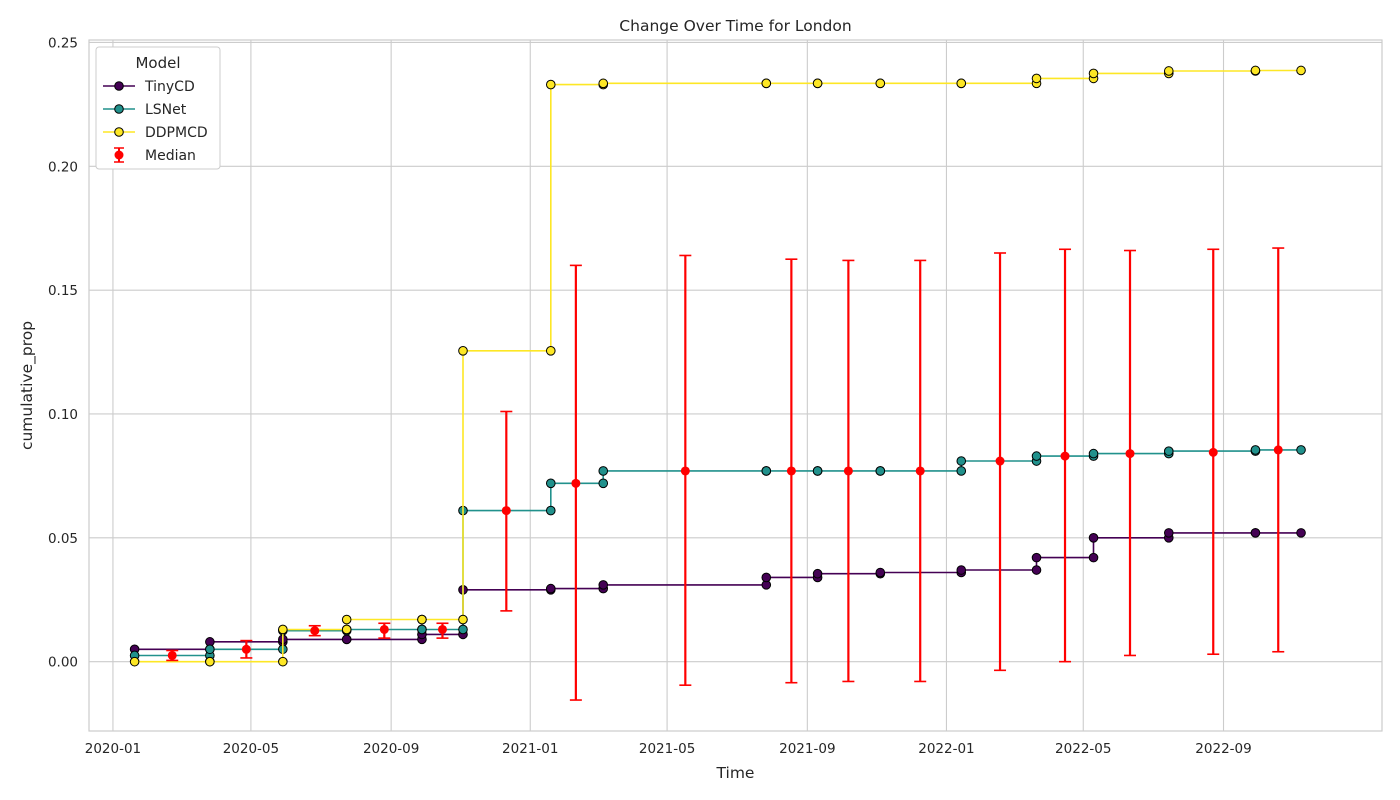 The height and width of the screenshot is (800, 1400). What do you see at coordinates (251, 749) in the screenshot?
I see `x-tick-label: 2020-05` at bounding box center [251, 749].